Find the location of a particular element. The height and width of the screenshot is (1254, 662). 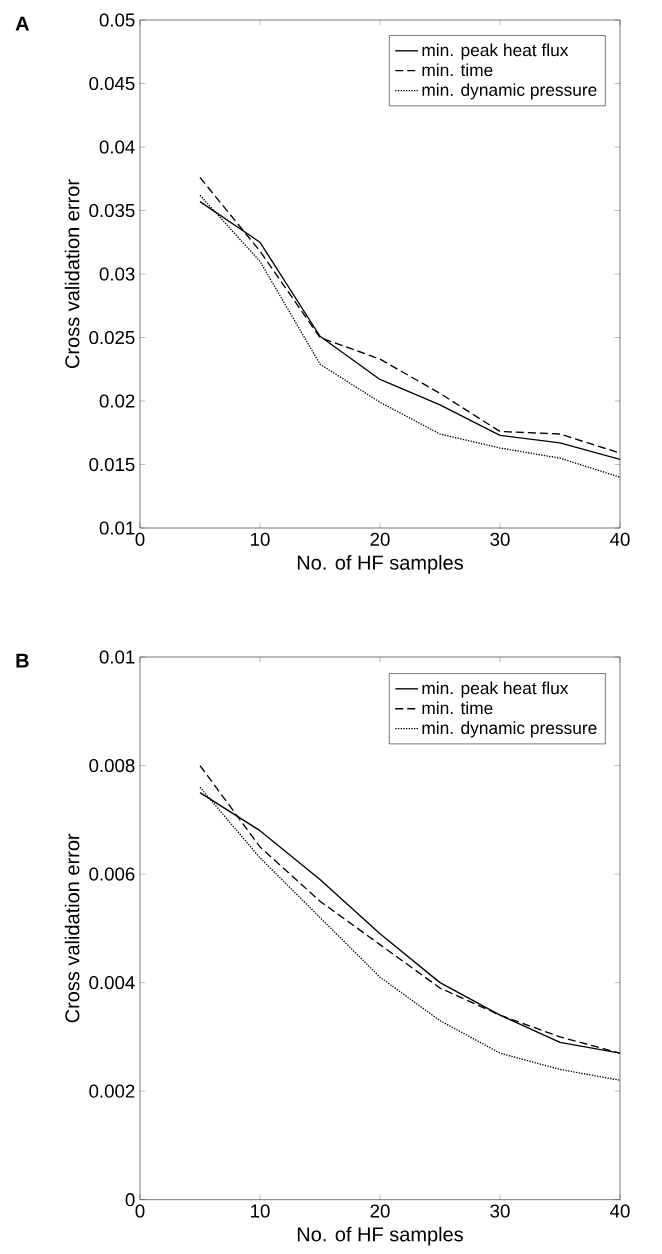

y-tick-label: 0.004 is located at coordinates (112, 982).